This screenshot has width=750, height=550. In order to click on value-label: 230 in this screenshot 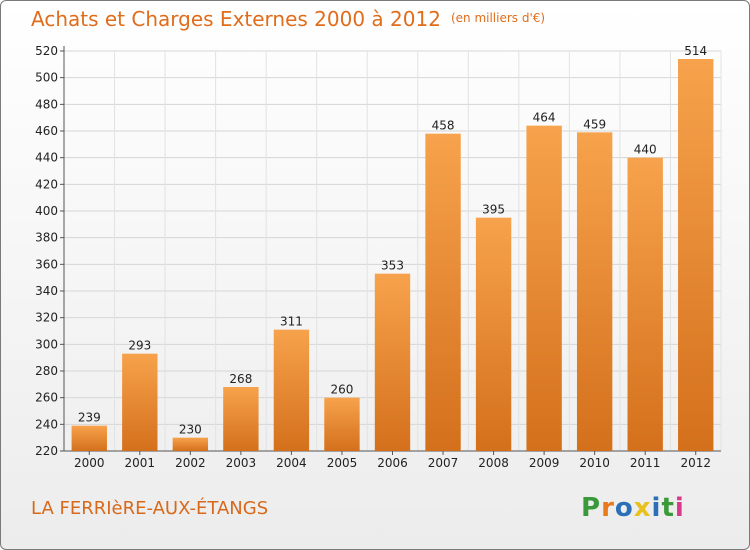, I will do `click(190, 430)`.